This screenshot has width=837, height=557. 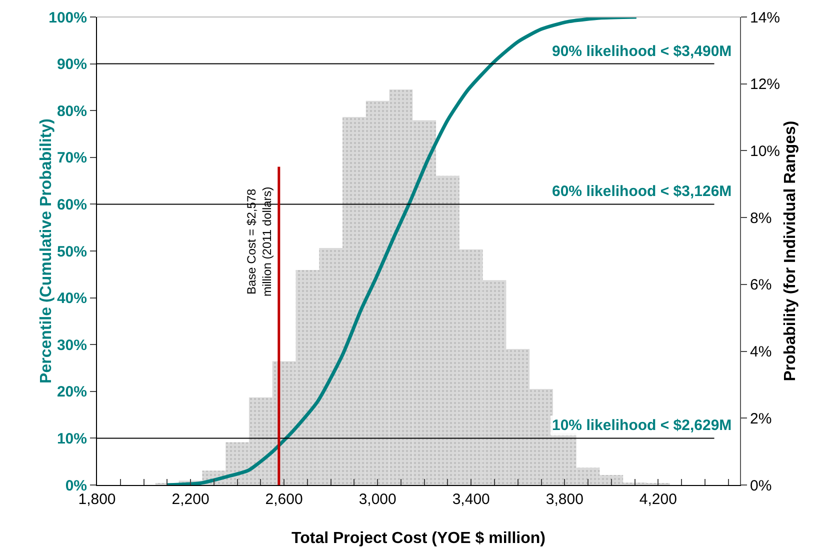 What do you see at coordinates (71, 345) in the screenshot?
I see `y-tick-label: 30%` at bounding box center [71, 345].